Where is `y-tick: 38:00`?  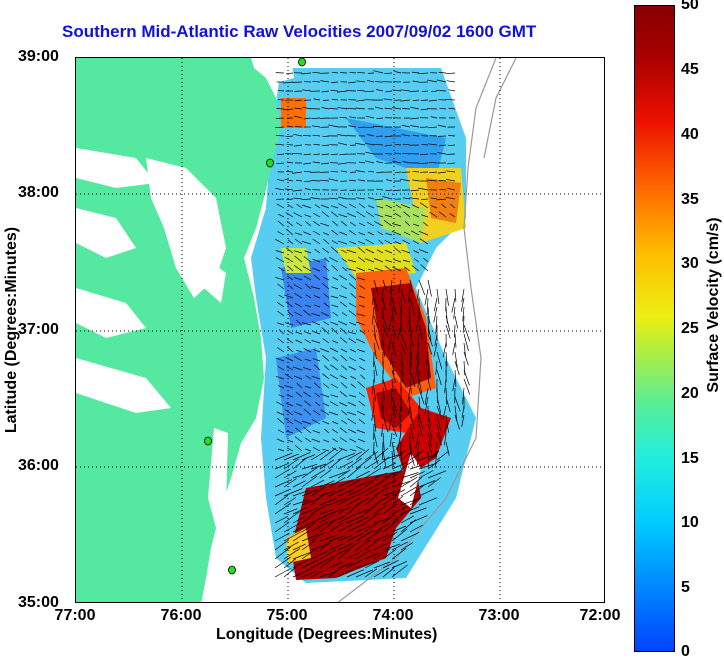
y-tick: 38:00 is located at coordinates (38, 193).